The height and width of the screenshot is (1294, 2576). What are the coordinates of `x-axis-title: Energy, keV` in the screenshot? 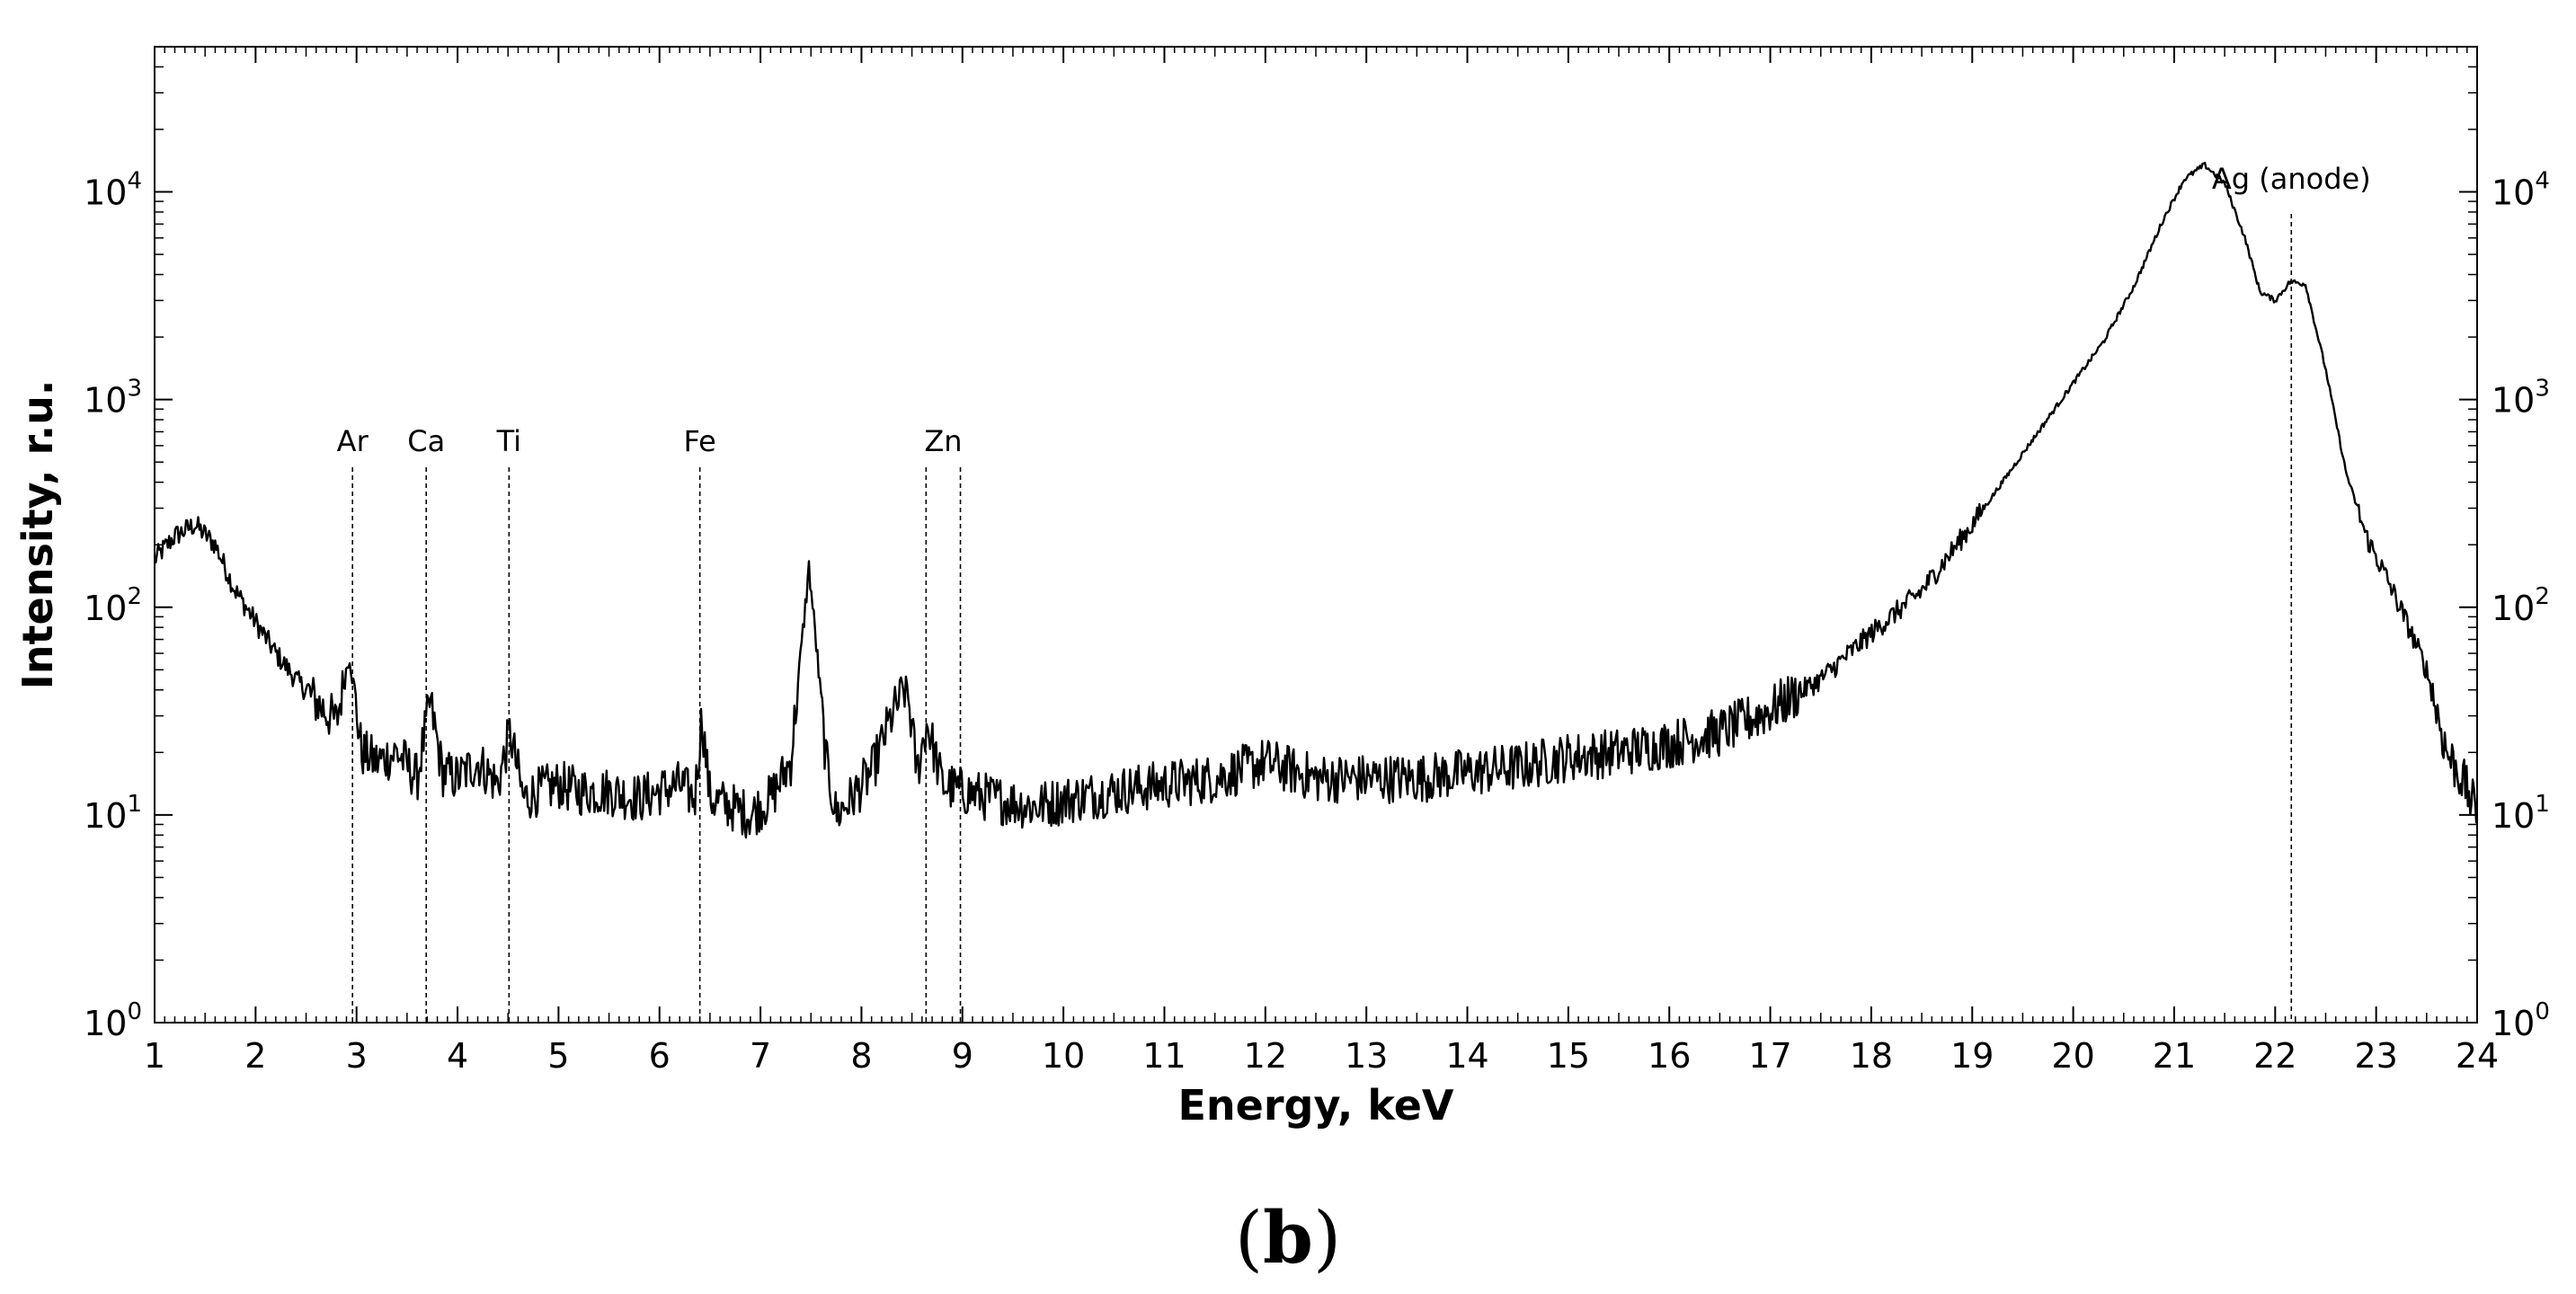 It's located at (1315, 1105).